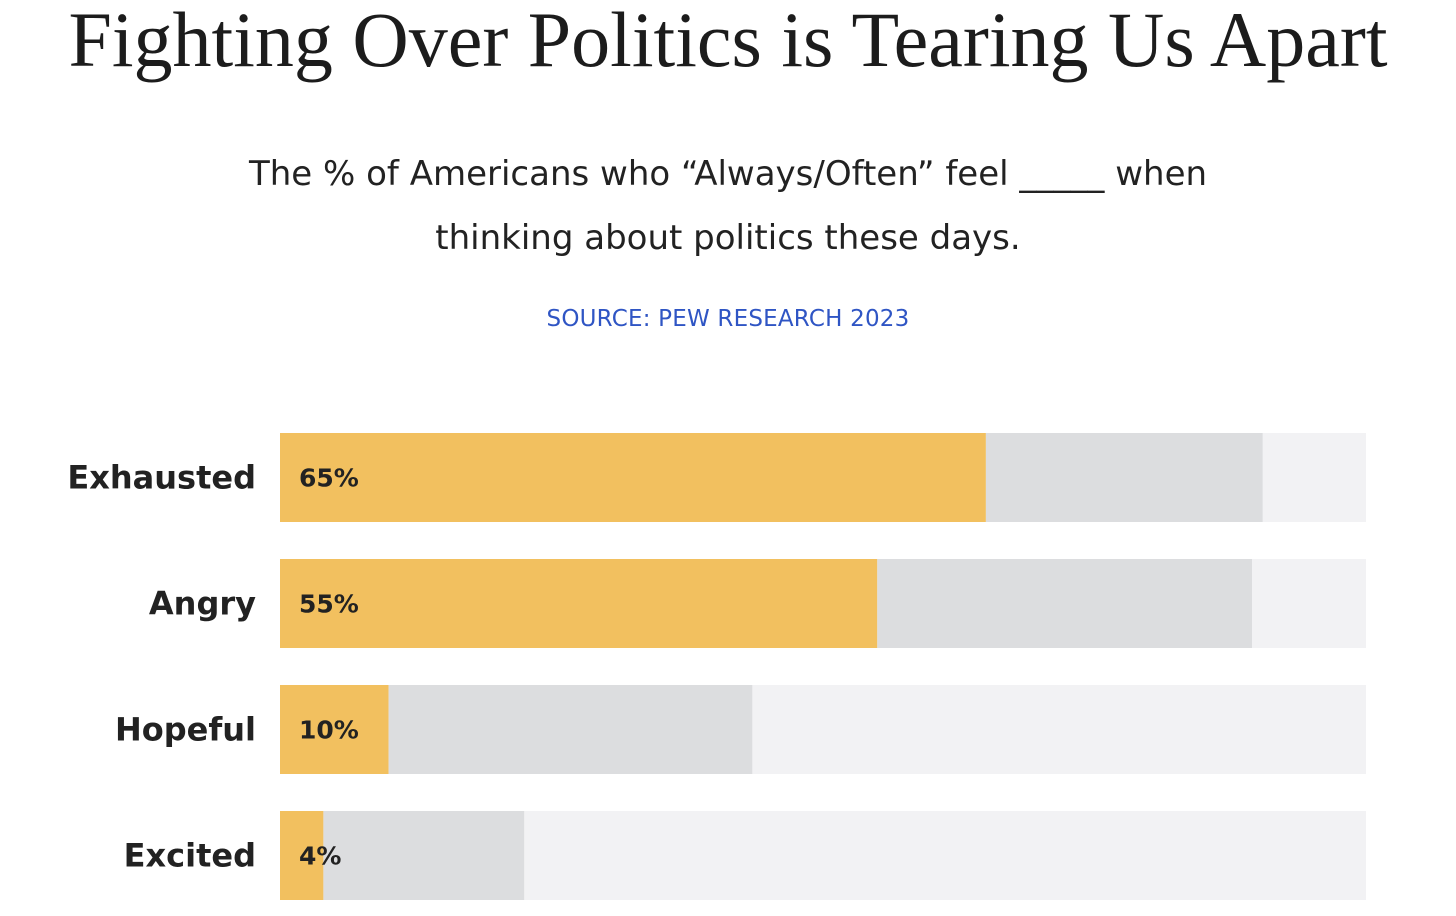 Image resolution: width=1456 pixels, height=916 pixels. I want to click on bar-sometimes-exhausted, so click(1124, 477).